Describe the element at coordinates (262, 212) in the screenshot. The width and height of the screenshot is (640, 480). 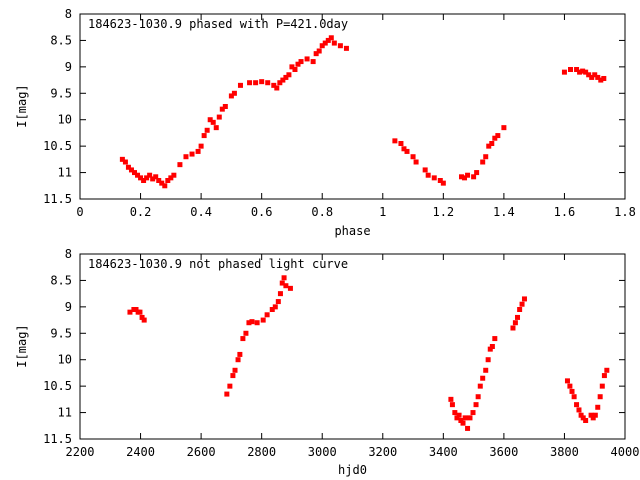
I see `x-tick-label: 0.6` at that location.